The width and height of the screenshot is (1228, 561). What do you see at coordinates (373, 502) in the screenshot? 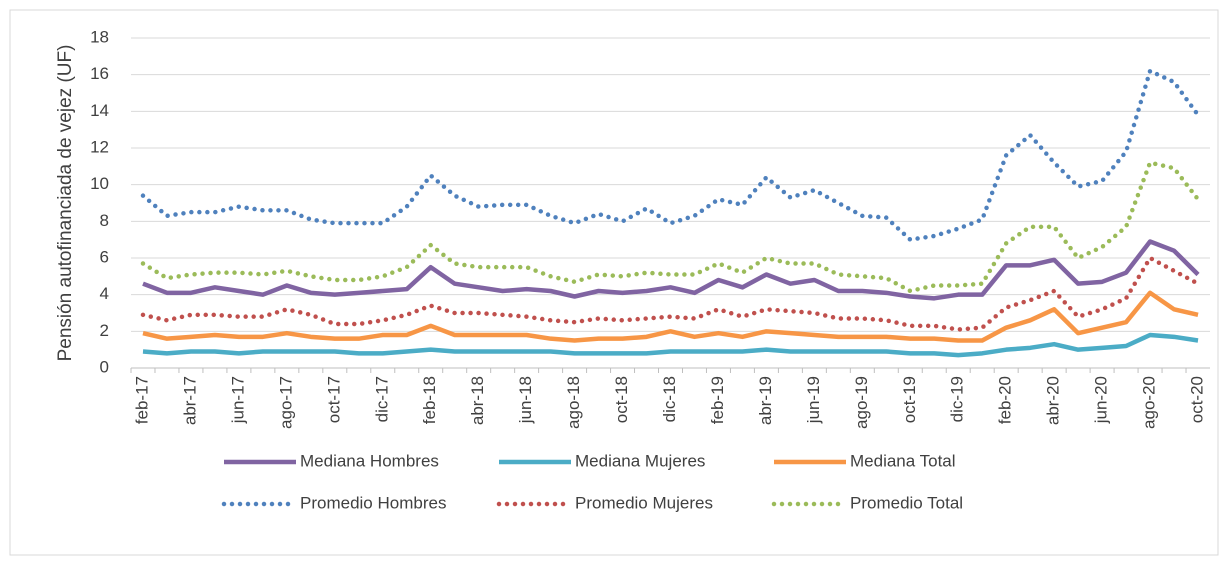
I see `legend-label: Promedio Hombres` at bounding box center [373, 502].